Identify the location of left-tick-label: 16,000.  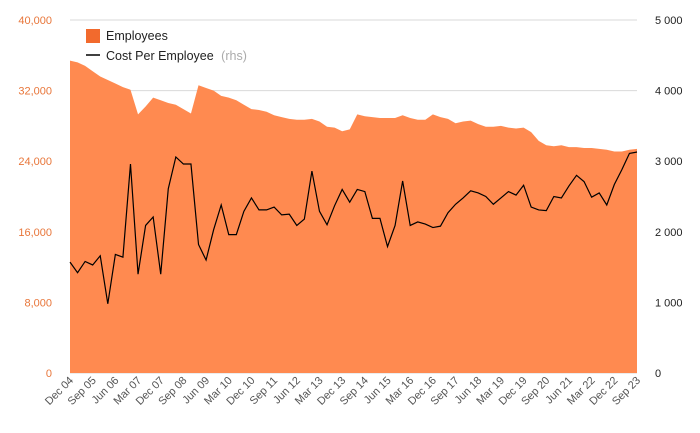
(35, 233).